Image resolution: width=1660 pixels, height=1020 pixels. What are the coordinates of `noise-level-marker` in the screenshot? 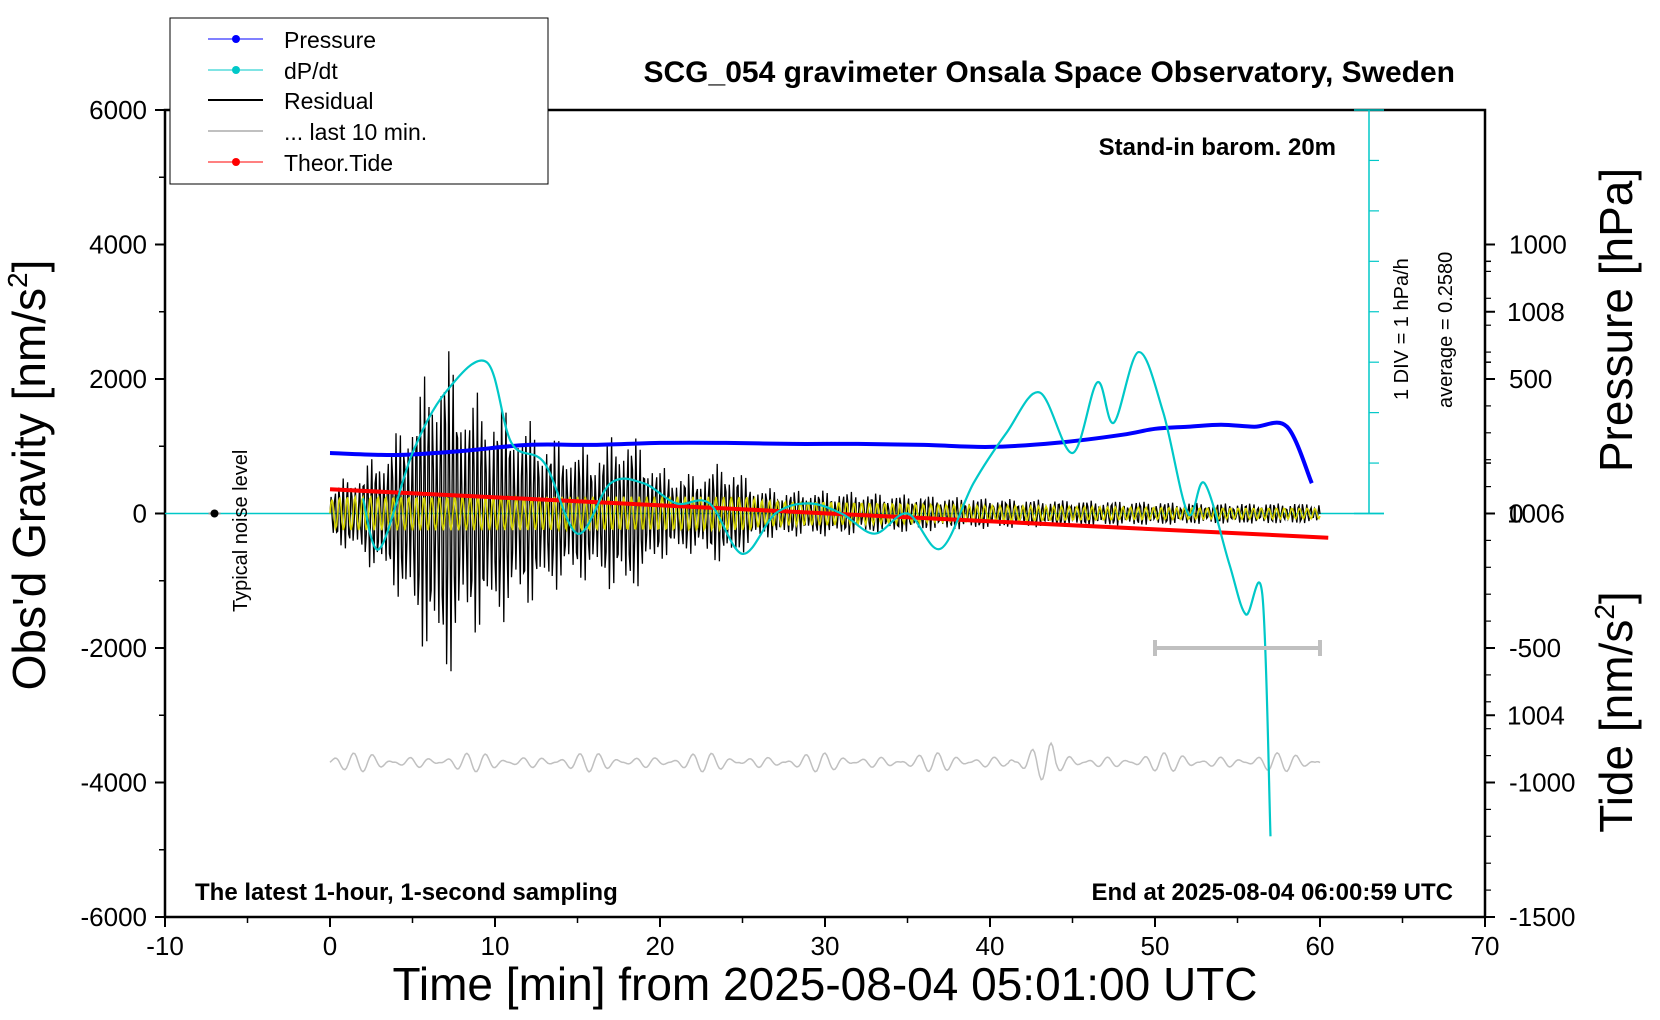 It's located at (214, 513).